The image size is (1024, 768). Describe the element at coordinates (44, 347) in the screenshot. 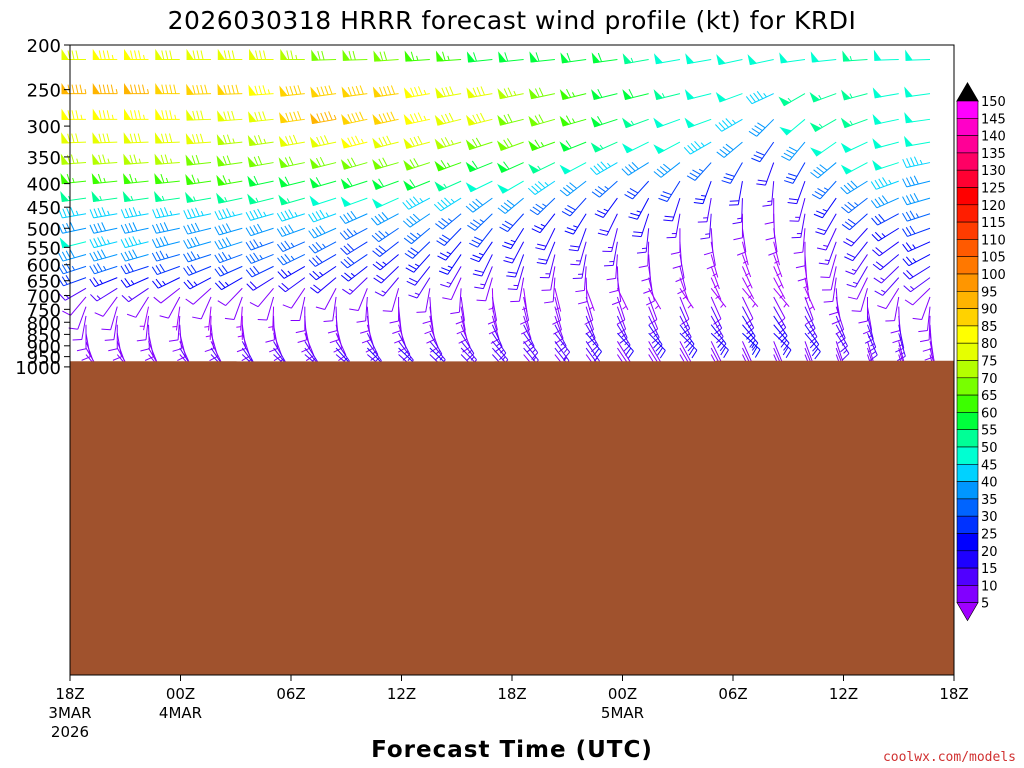

I see `y-tick-label: 900` at that location.